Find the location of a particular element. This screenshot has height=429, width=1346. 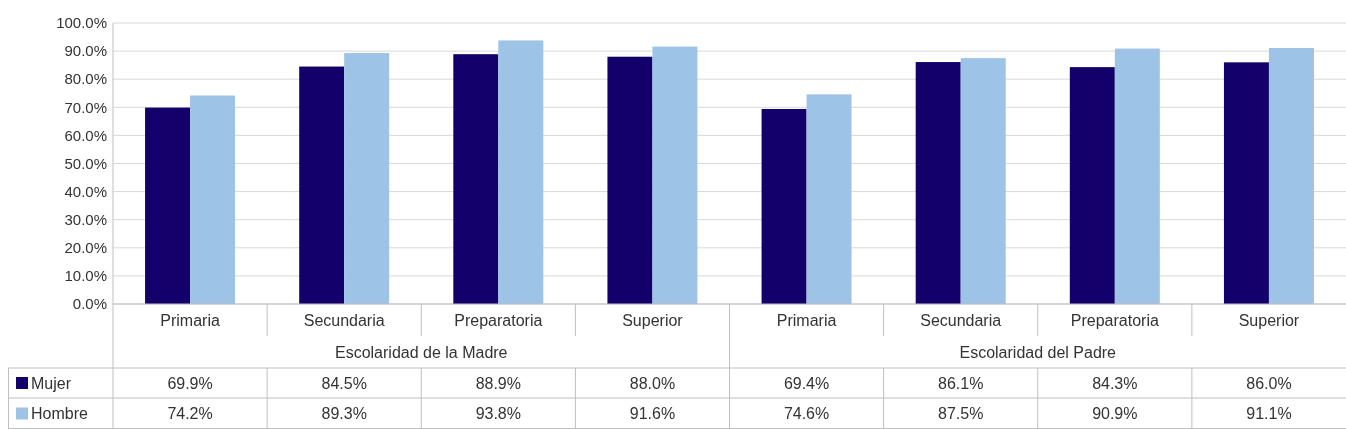

data-label: 88.0% is located at coordinates (652, 383).